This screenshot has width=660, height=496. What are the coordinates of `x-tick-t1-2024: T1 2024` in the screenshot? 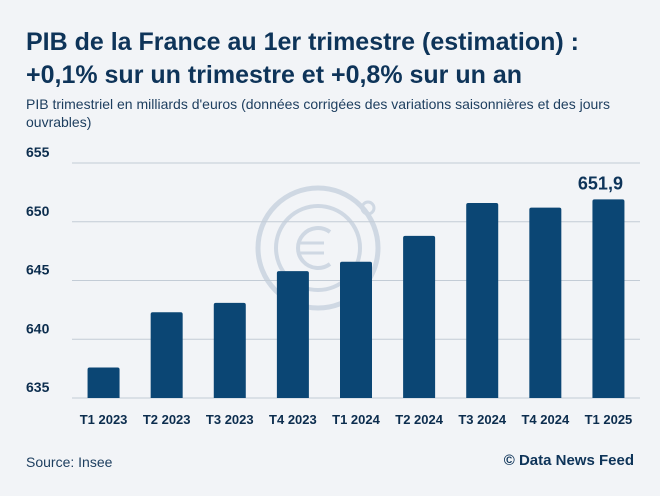 It's located at (356, 419).